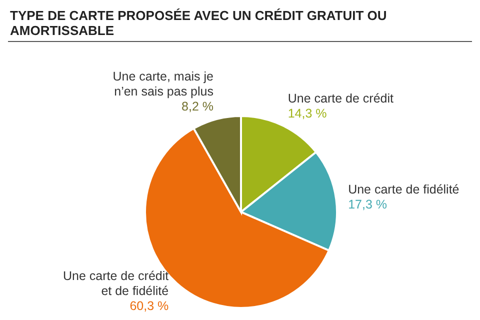  I want to click on data-label: 14,3 %, so click(307, 113).